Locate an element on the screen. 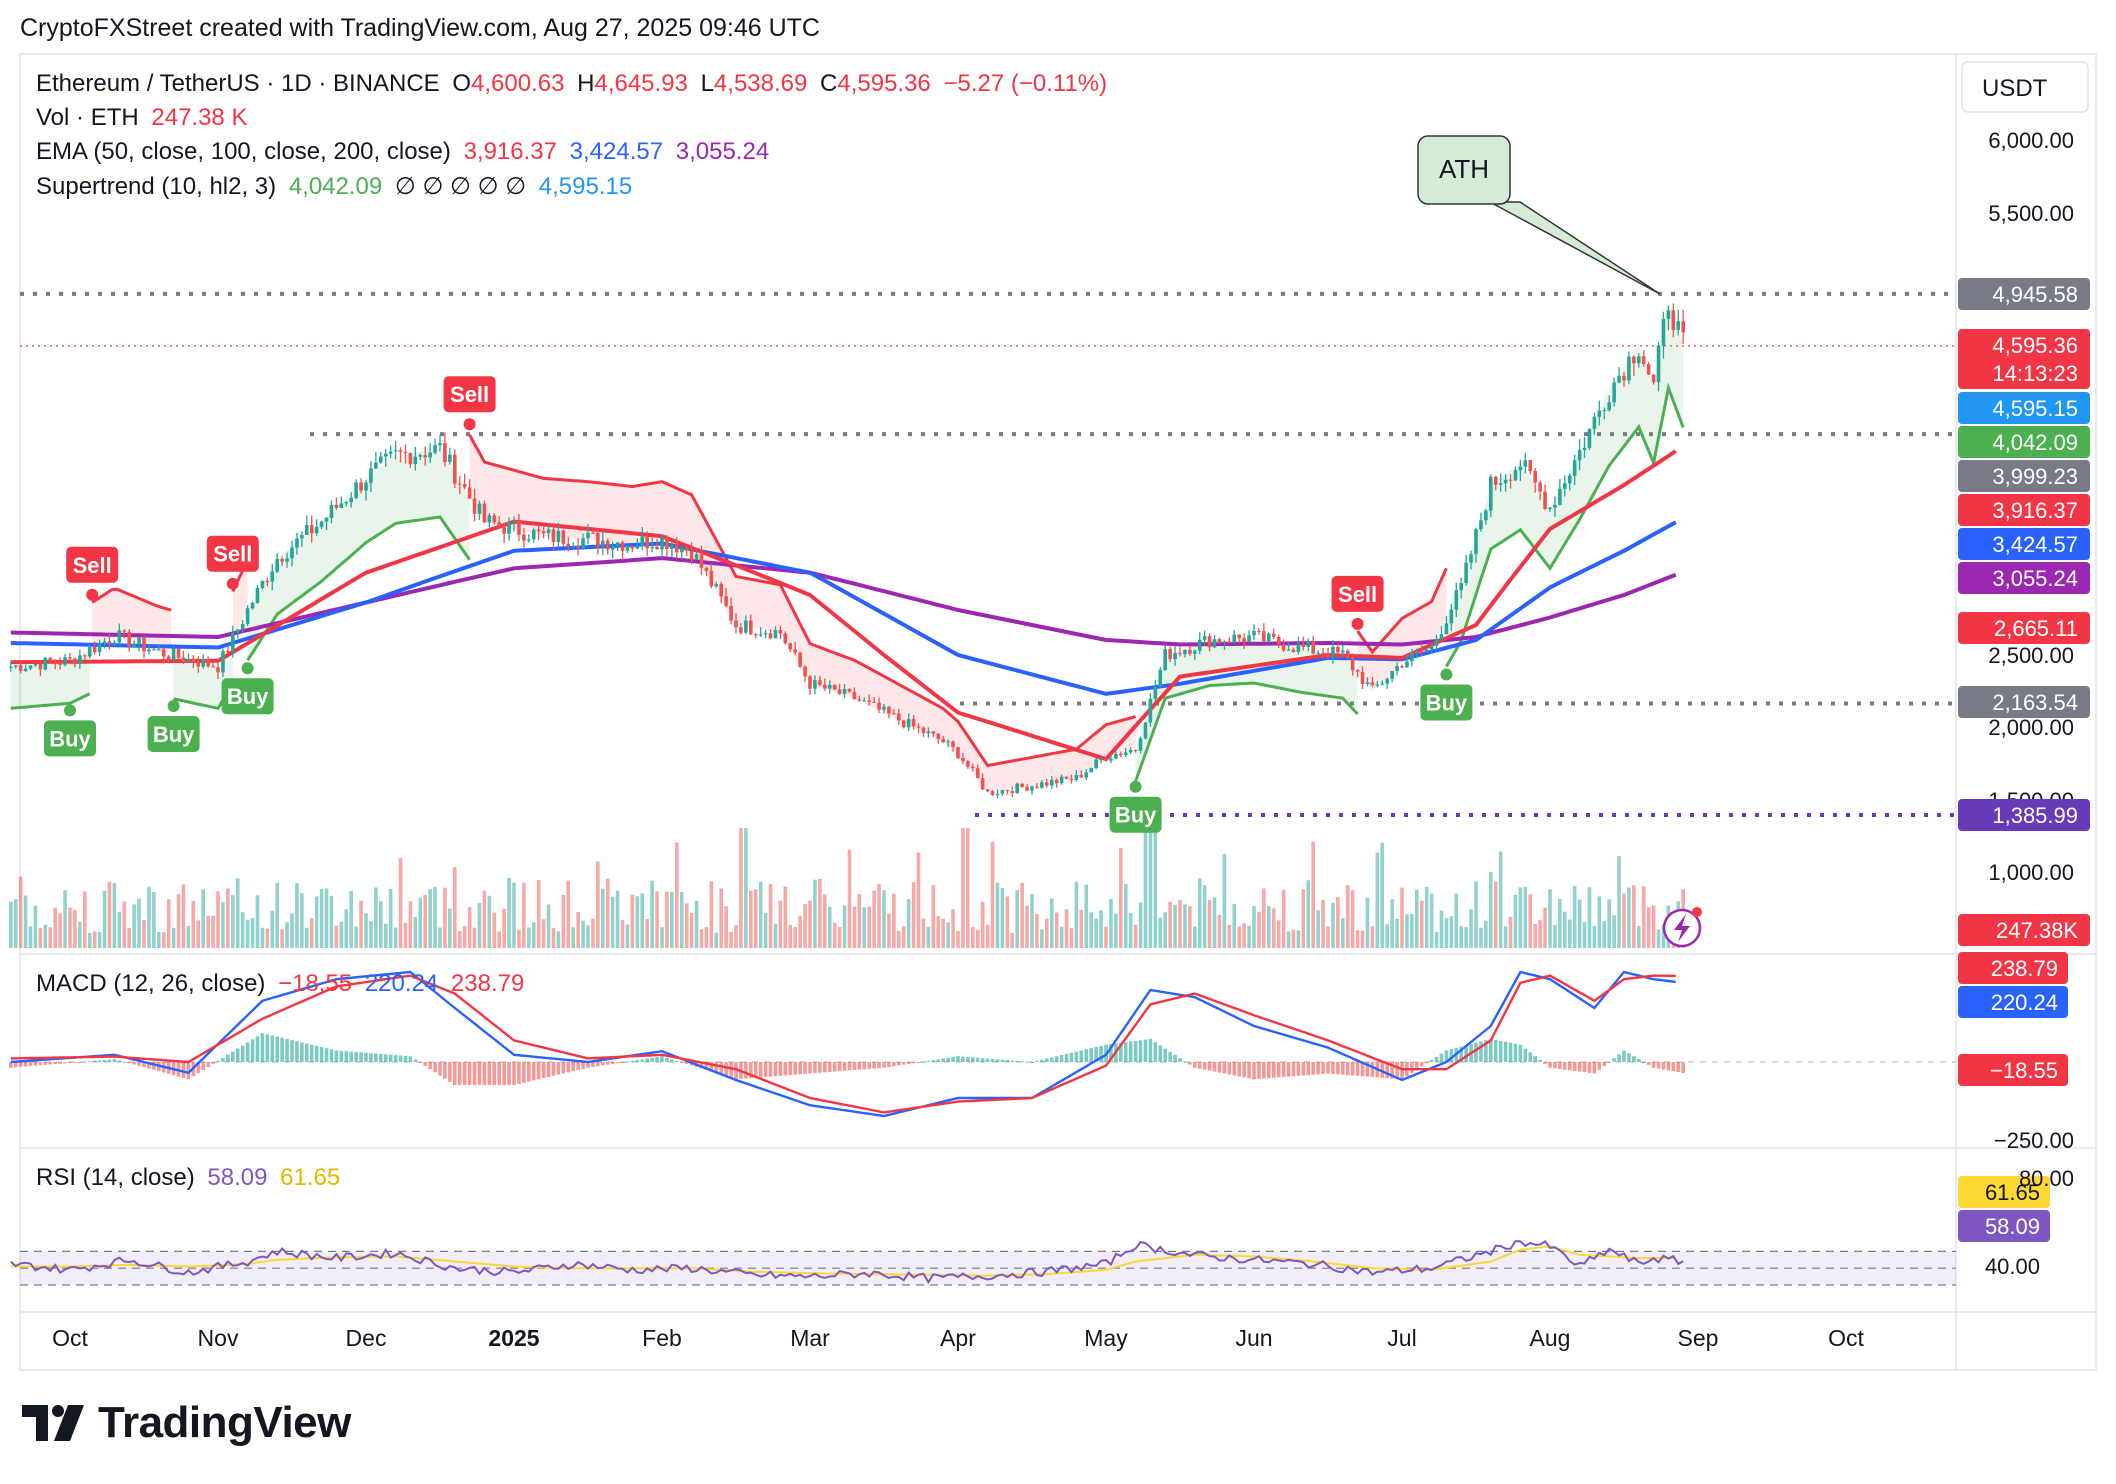 This screenshot has width=2116, height=1484. price-tag: 4,595.36 14:13:23 is located at coordinates (2024, 359).